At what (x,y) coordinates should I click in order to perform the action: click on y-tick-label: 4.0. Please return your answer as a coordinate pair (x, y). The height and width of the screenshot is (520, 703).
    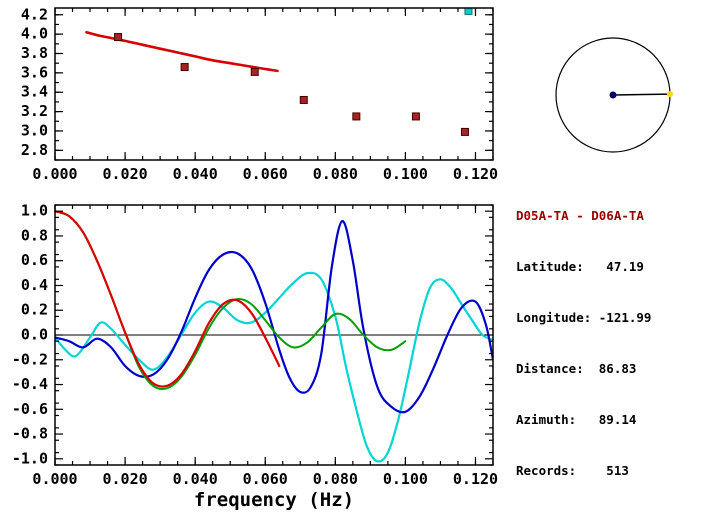
    Looking at the image, I should click on (34, 34).